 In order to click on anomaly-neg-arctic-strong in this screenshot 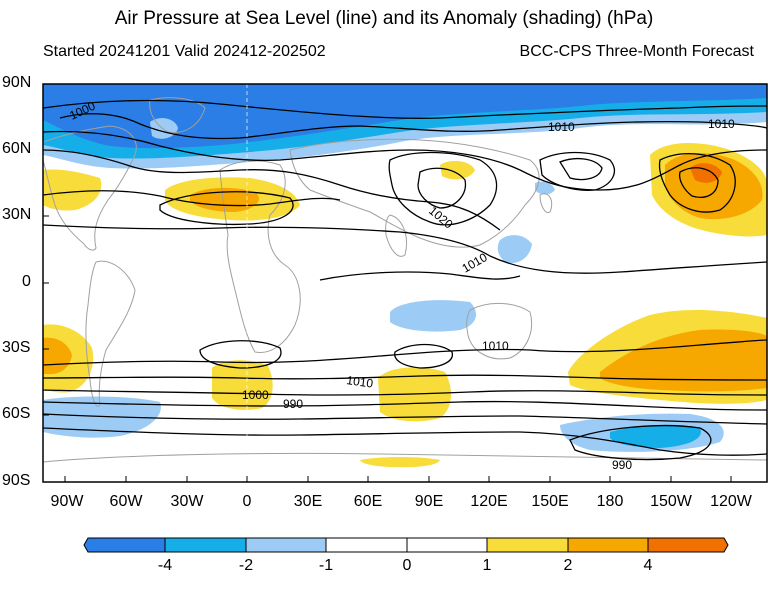, I will do `click(405, 116)`.